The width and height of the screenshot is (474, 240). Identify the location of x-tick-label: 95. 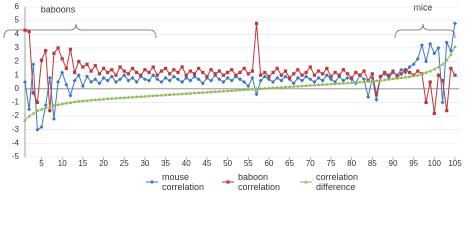
(413, 163).